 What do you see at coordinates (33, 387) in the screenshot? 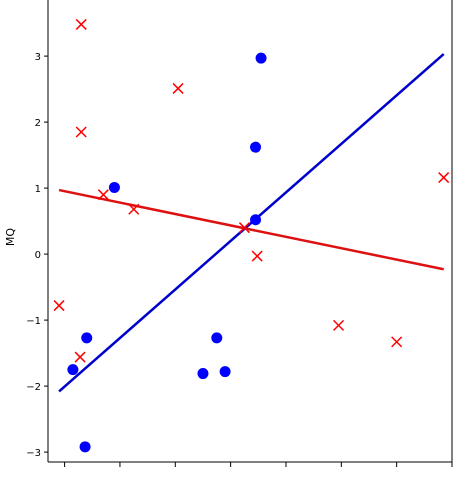
I see `y-tick-label: −2` at bounding box center [33, 387].